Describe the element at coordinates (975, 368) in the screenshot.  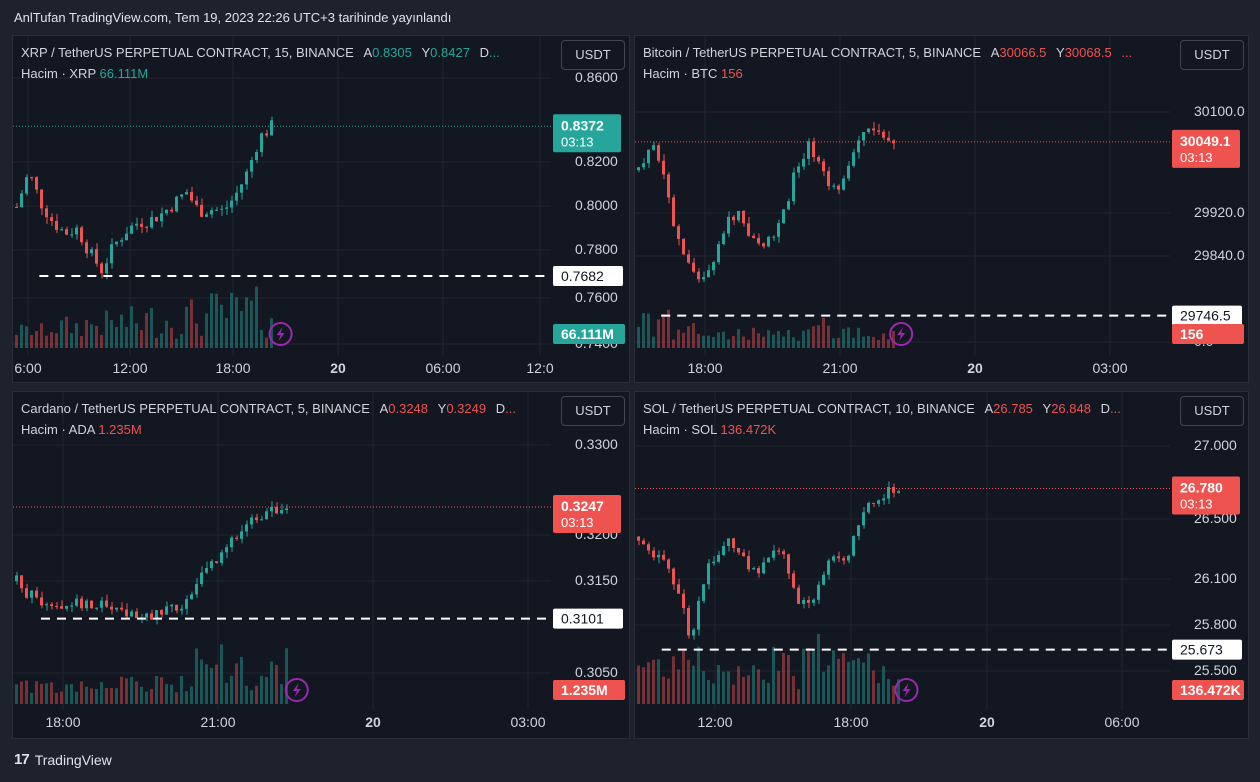
I see `time-tick-label: 20` at that location.